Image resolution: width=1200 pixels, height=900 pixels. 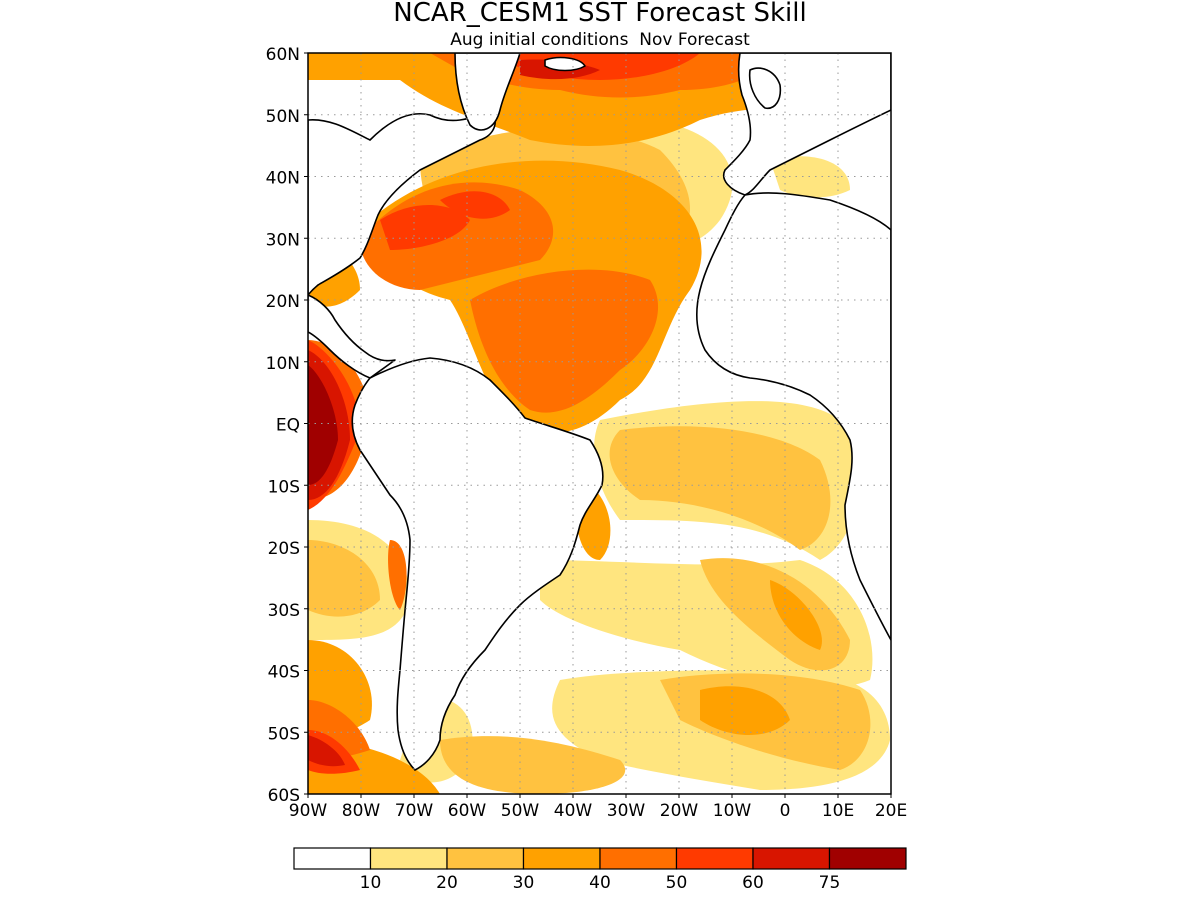 I want to click on longitude-tick-label: 20W, so click(x=679, y=811).